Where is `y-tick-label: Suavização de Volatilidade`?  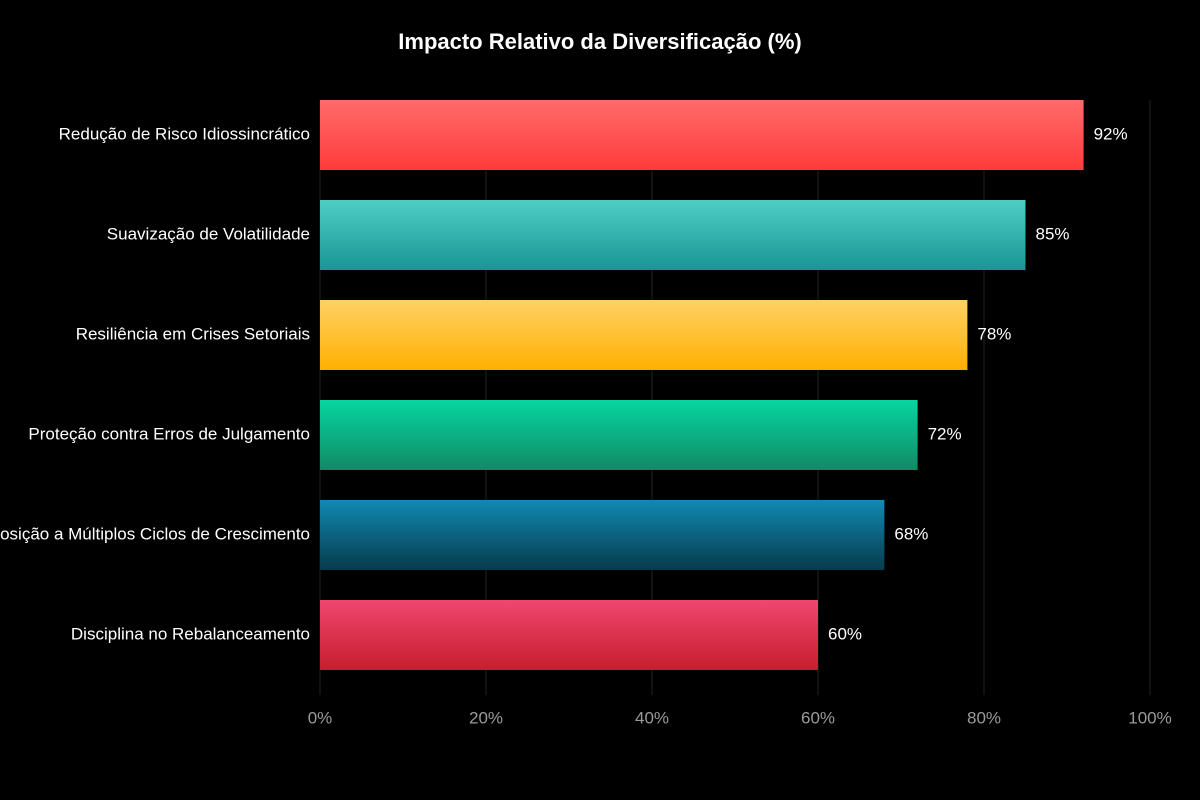 y-tick-label: Suavização de Volatilidade is located at coordinates (208, 233).